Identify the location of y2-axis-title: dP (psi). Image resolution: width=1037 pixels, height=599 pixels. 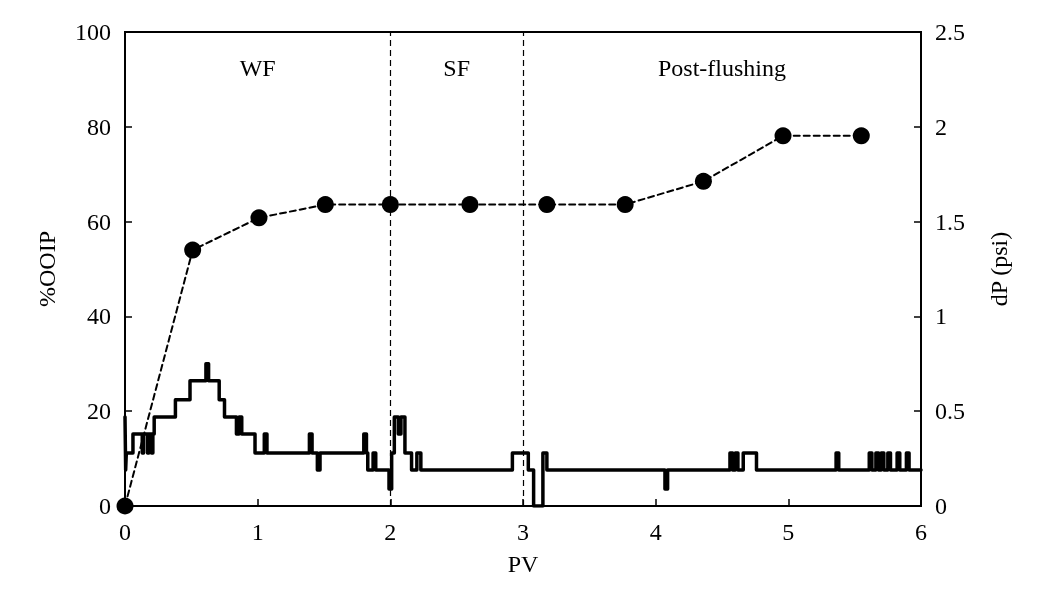
(999, 269).